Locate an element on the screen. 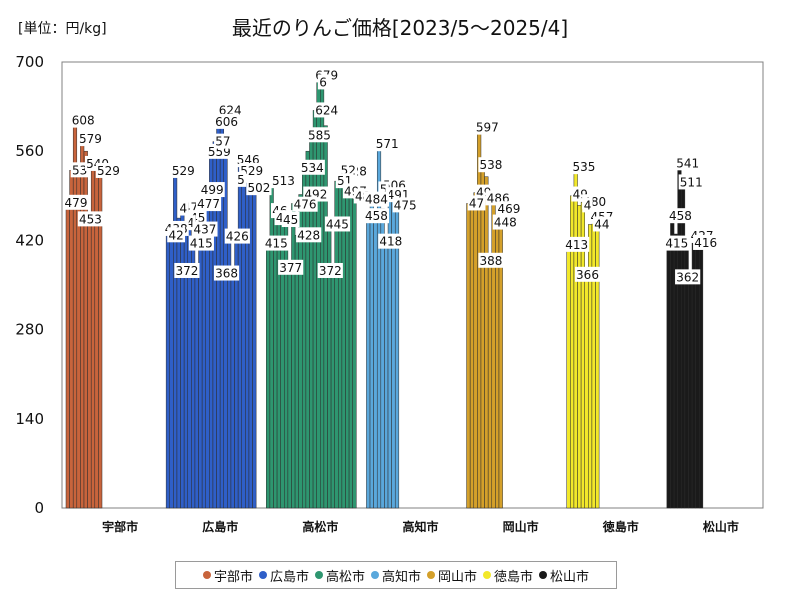  data-label: 362 is located at coordinates (687, 277).